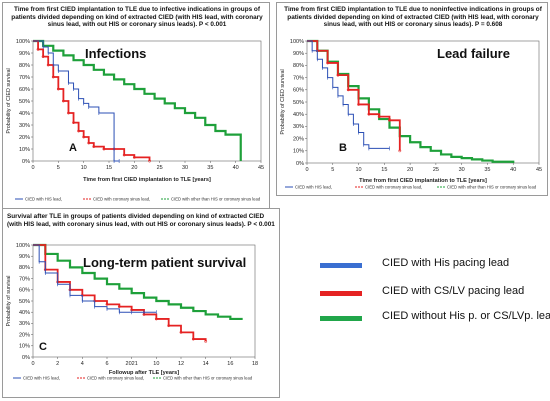 The width and height of the screenshot is (550, 401). I want to click on x-tick-label: 45, so click(261, 168).